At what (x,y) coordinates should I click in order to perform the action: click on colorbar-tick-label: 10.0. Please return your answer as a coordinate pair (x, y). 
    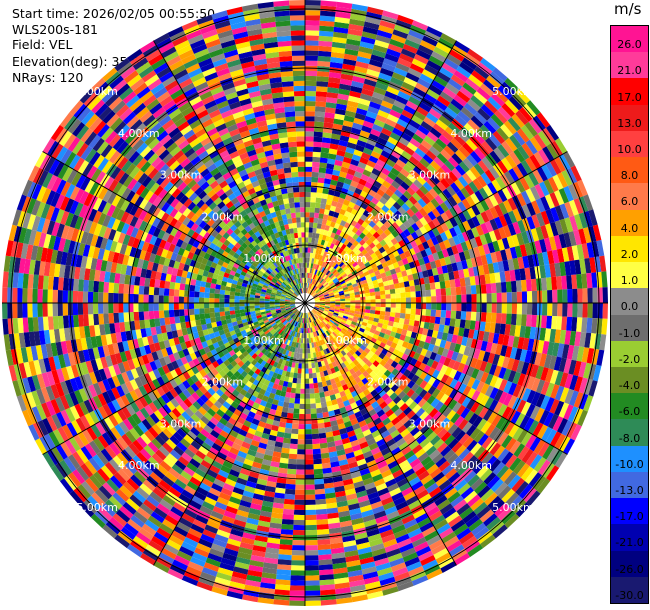
    Looking at the image, I should click on (629, 150).